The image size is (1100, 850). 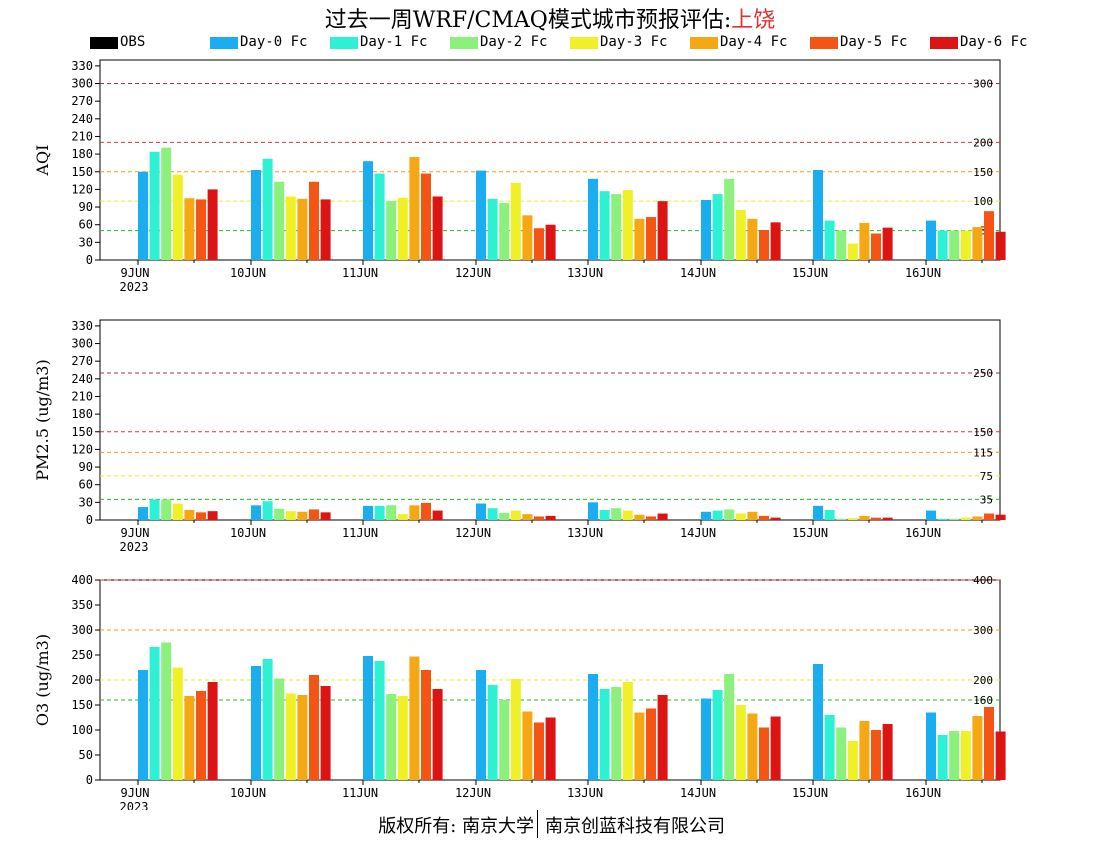 I want to click on y-tick-label: 330, so click(x=82, y=66).